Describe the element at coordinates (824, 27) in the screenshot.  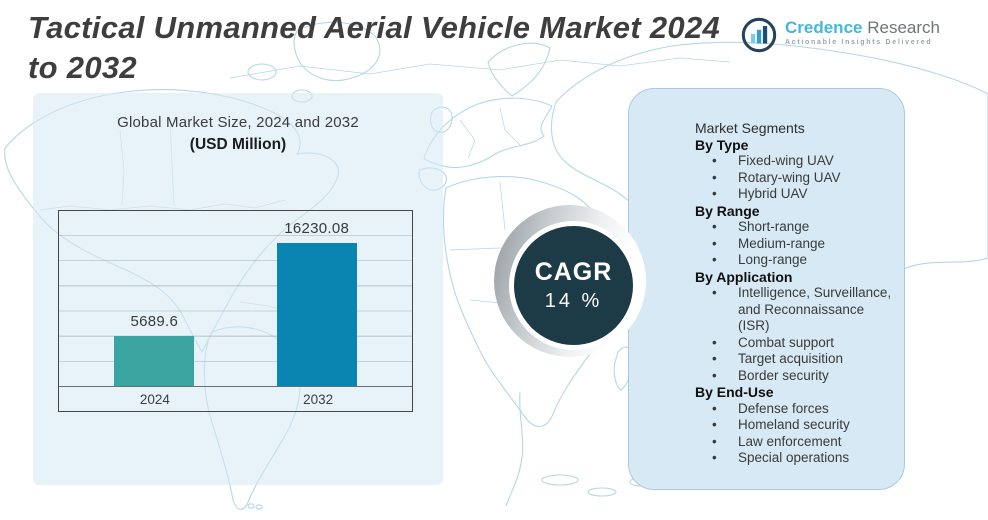
I see `brand-name-primary: Credence` at that location.